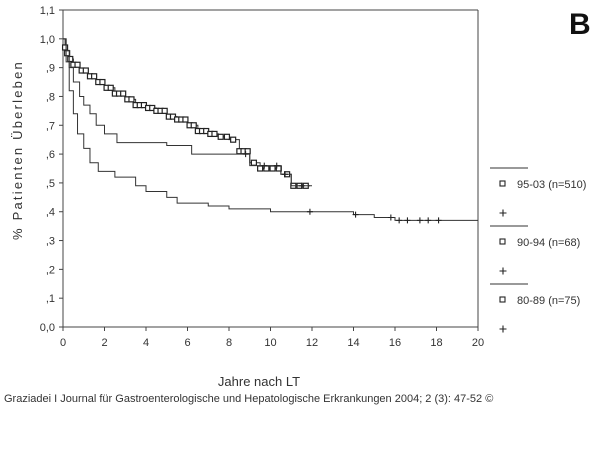  Describe the element at coordinates (395, 343) in the screenshot. I see `x-tick-label-8: 16` at that location.